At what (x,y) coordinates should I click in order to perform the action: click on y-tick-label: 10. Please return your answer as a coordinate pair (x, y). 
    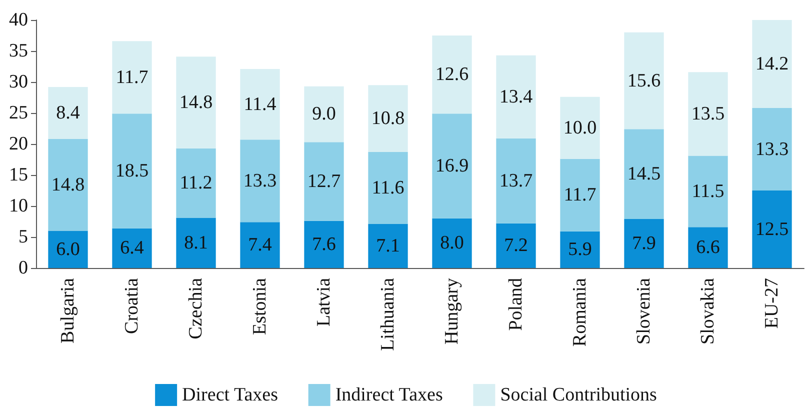
    Looking at the image, I should click on (18, 206).